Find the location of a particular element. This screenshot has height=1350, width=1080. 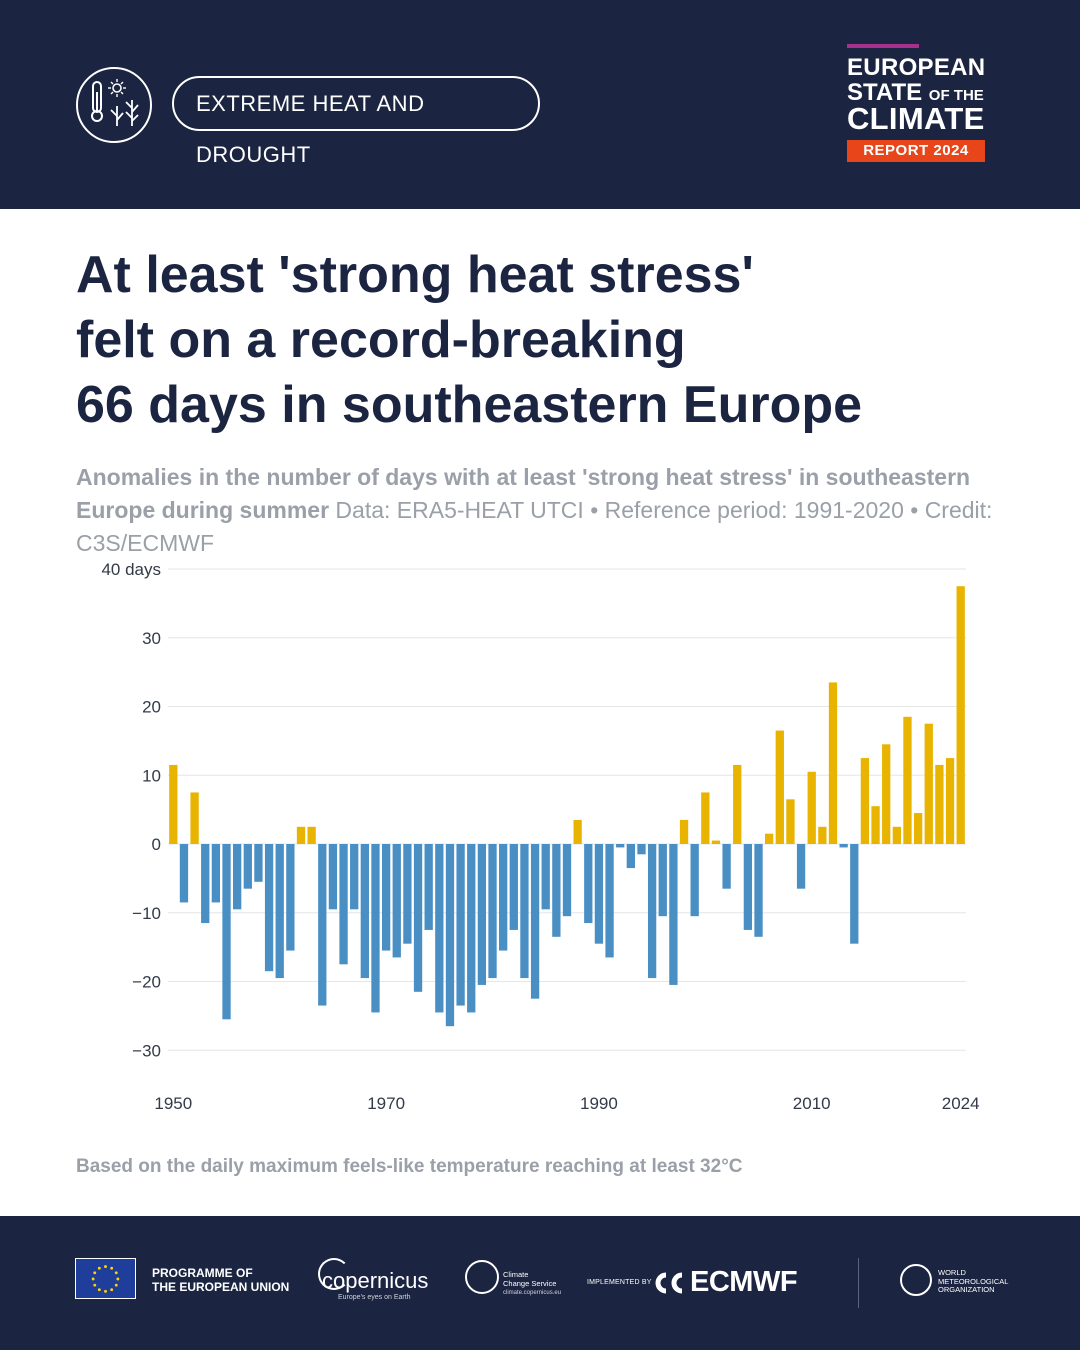

bar-1998 is located at coordinates (684, 831).